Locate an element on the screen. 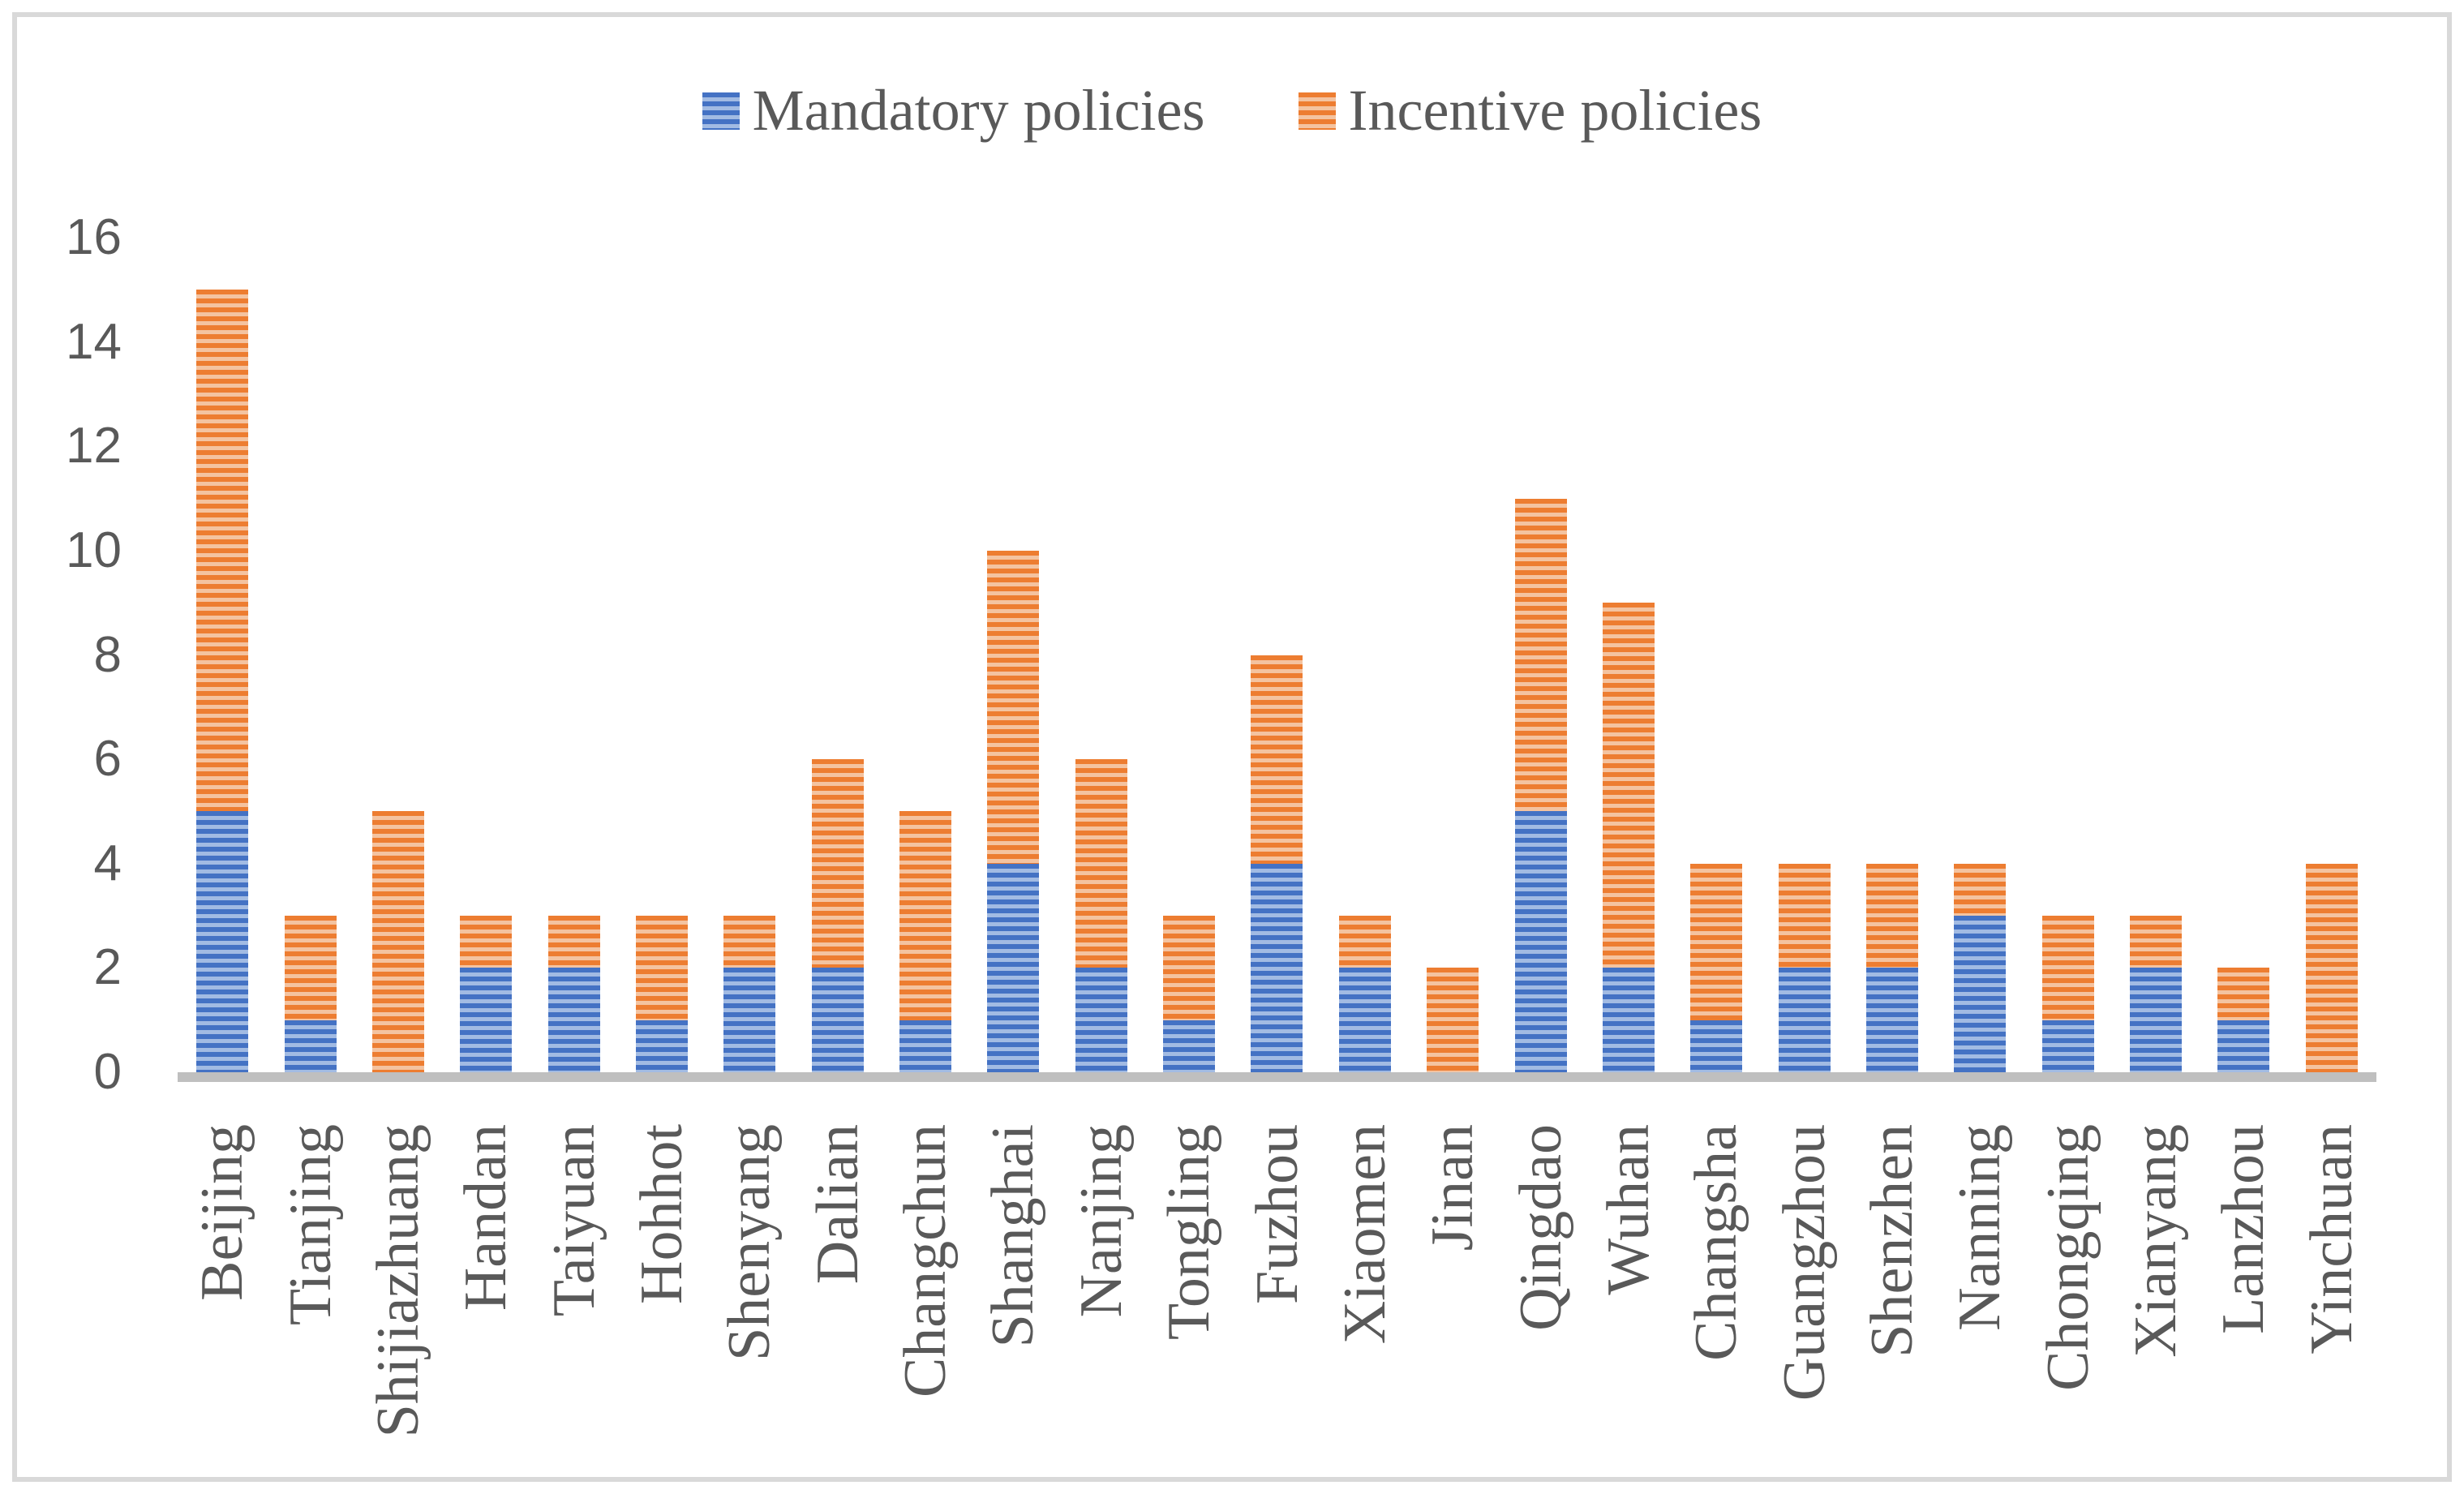 Image resolution: width=2464 pixels, height=1494 pixels. bar-shenyang is located at coordinates (749, 655).